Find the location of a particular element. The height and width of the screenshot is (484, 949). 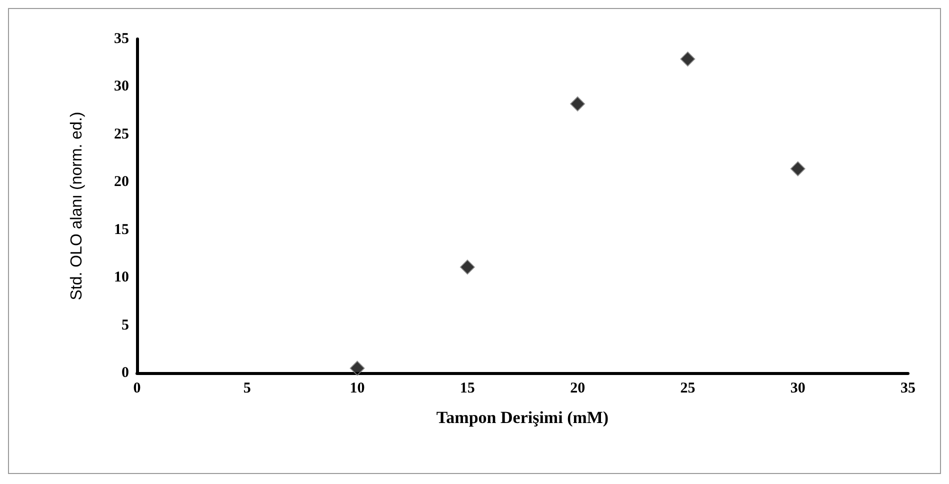

x-tick-label: 20 is located at coordinates (578, 388).